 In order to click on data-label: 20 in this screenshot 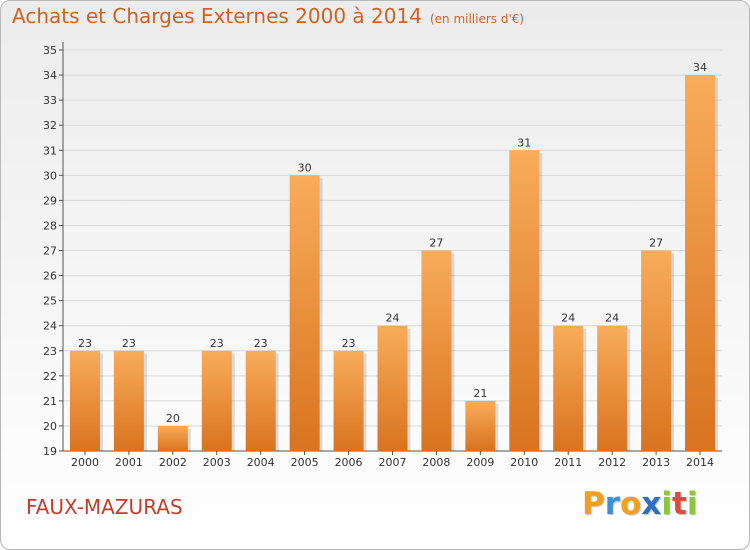, I will do `click(173, 418)`.